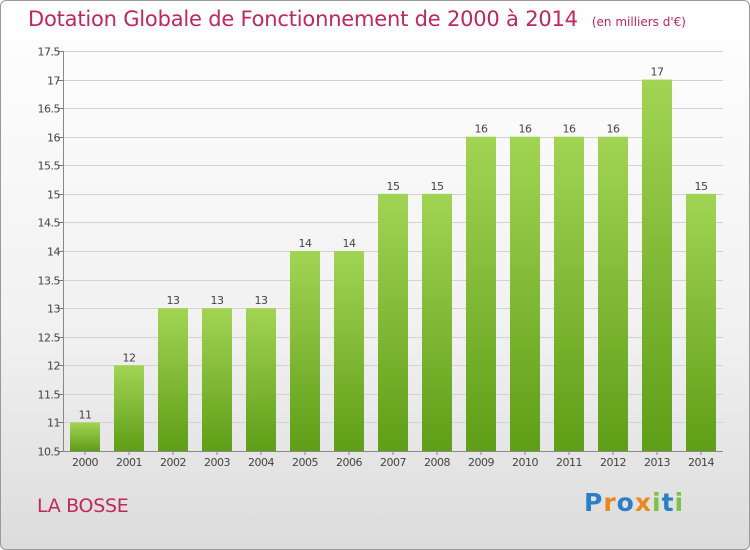 Image resolution: width=750 pixels, height=550 pixels. Describe the element at coordinates (657, 72) in the screenshot. I see `data-label: 17` at that location.